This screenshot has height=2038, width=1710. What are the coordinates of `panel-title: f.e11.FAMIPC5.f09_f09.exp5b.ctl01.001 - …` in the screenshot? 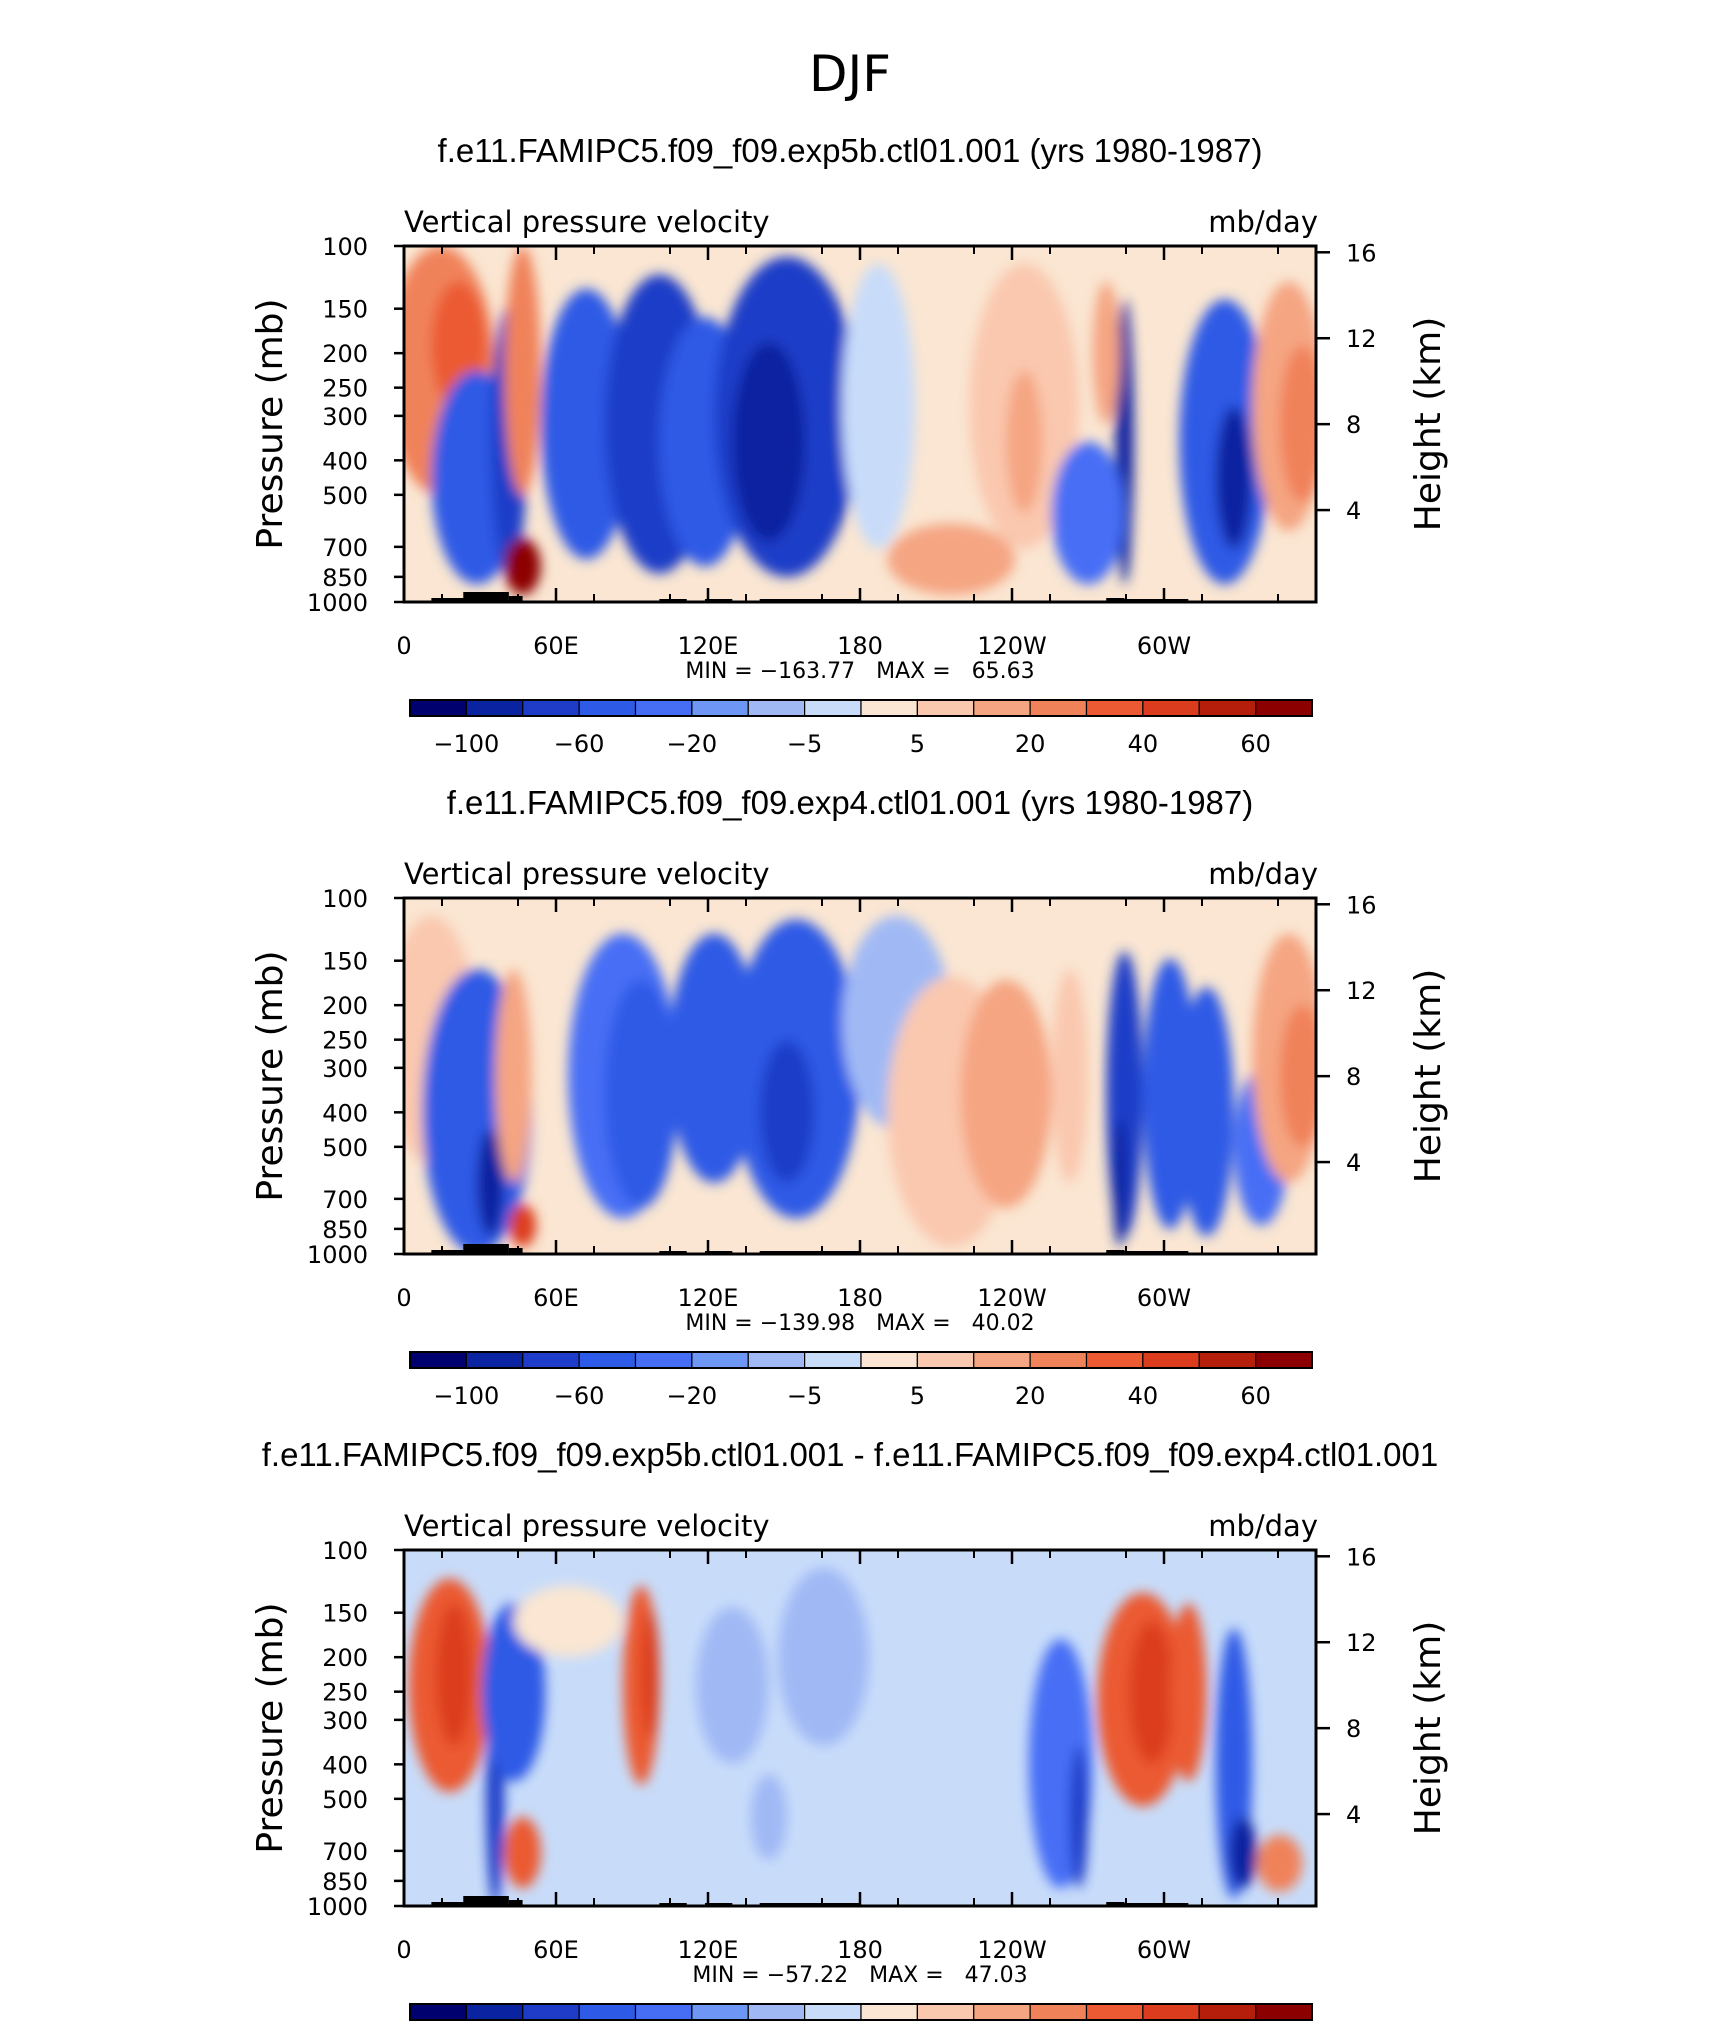 It's located at (850, 1454).